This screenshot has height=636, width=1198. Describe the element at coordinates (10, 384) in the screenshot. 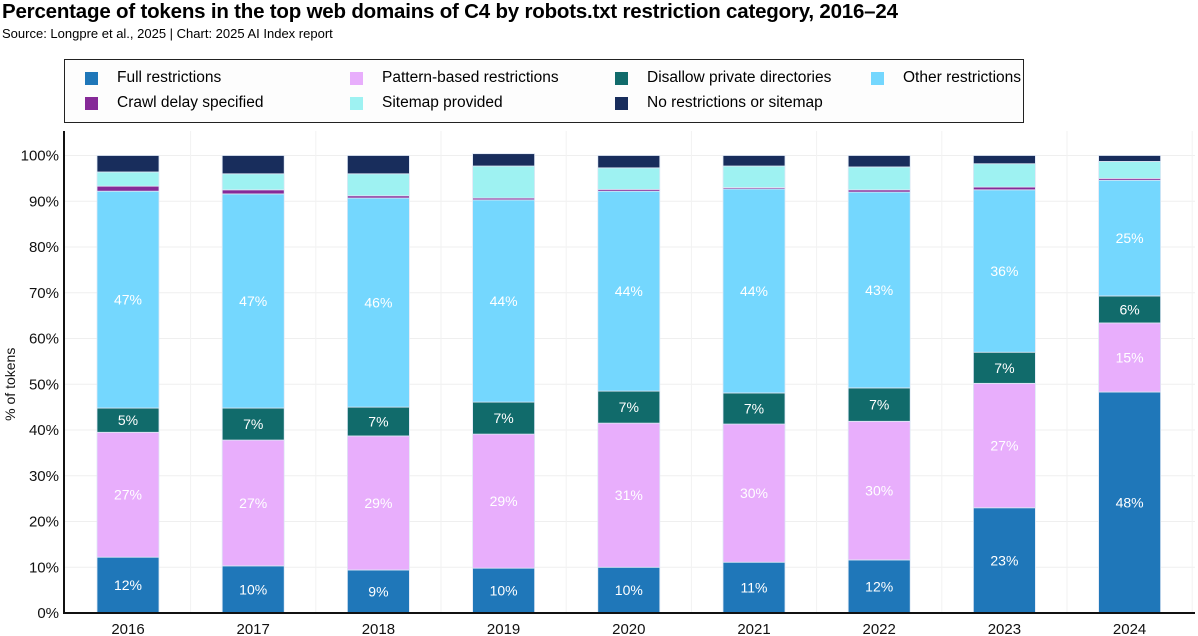

I see `y-axis-title: % of tokens` at that location.